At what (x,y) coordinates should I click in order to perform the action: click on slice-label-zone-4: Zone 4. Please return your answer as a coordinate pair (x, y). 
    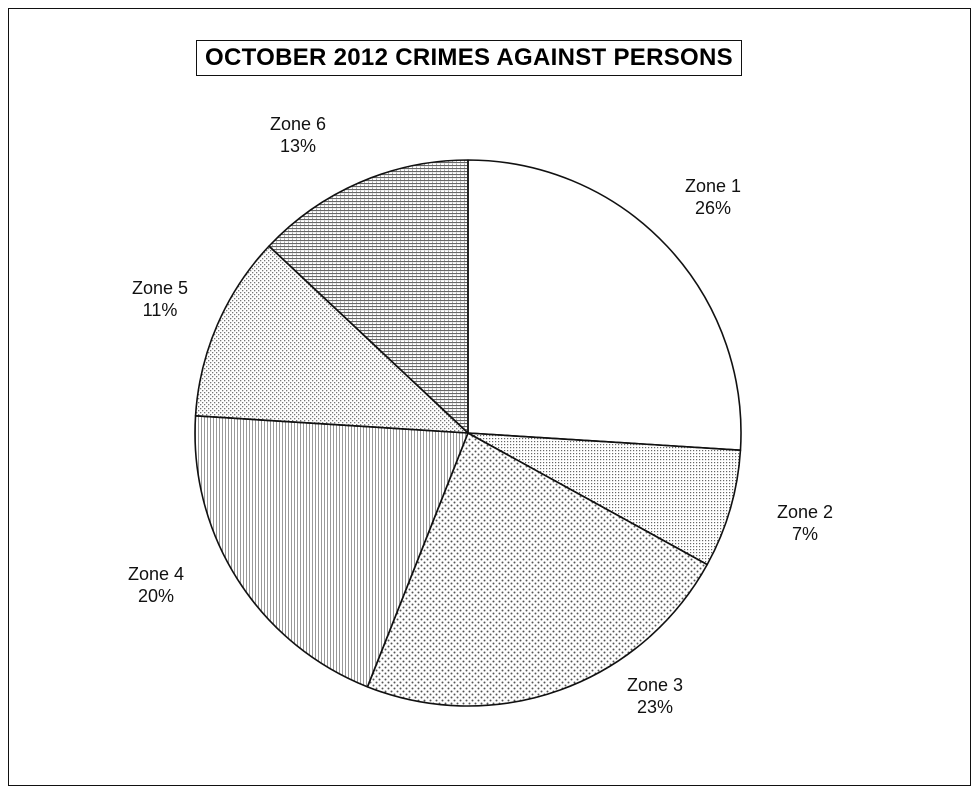
    Looking at the image, I should click on (156, 574).